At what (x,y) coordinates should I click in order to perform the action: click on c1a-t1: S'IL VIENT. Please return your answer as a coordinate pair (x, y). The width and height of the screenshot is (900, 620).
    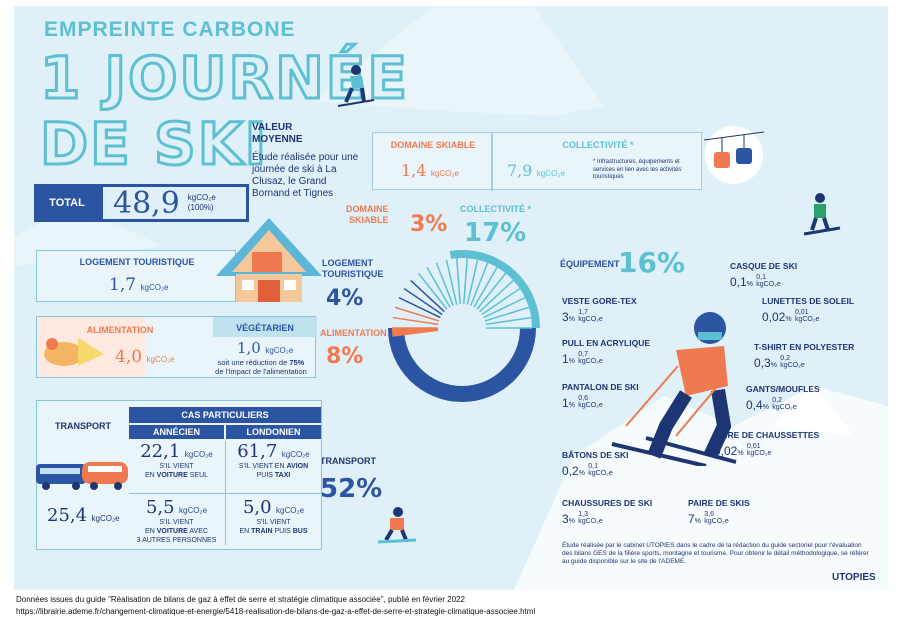
    Looking at the image, I should click on (176, 466).